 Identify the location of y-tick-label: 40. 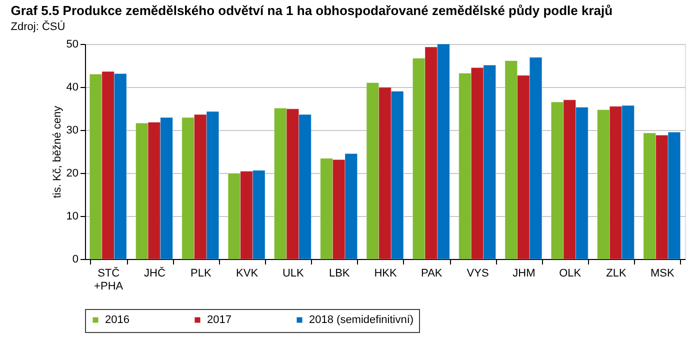
(72, 88).